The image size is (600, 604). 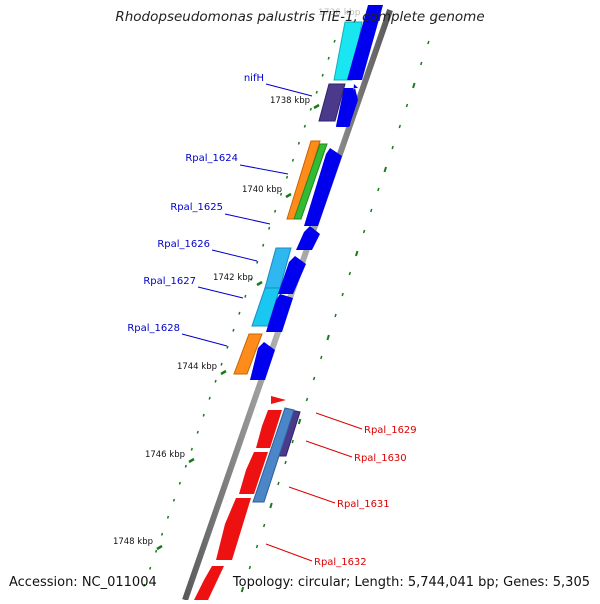 I want to click on tick-label: 1748 kbp, so click(x=133, y=542).